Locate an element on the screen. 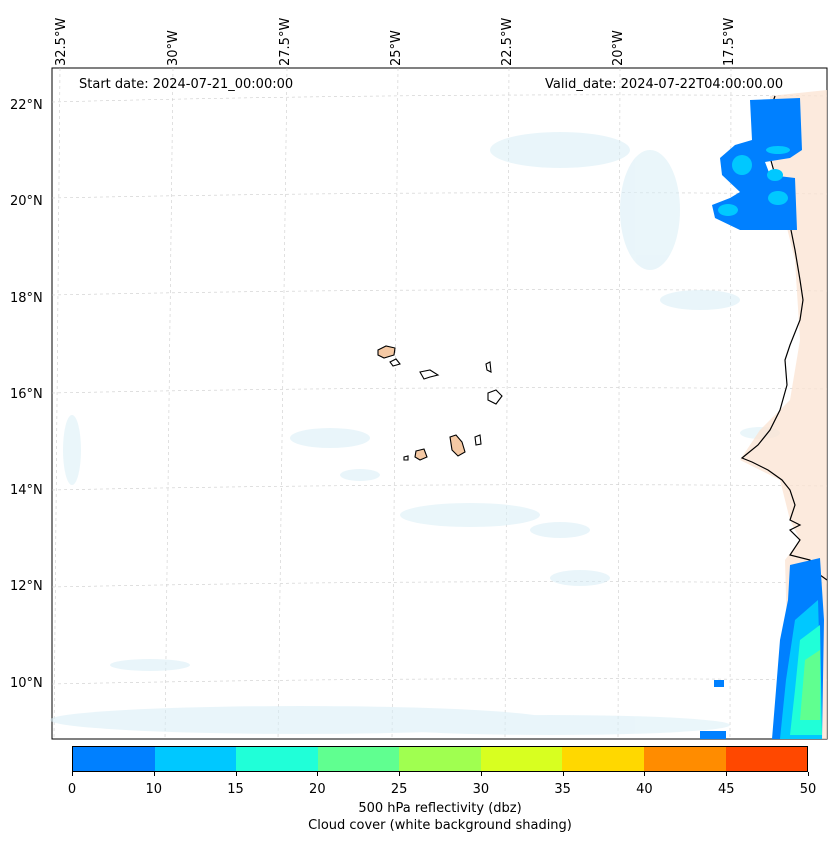 The width and height of the screenshot is (837, 843). colorbar-label: 500 hPa reflectivity (dbz) is located at coordinates (440, 808).